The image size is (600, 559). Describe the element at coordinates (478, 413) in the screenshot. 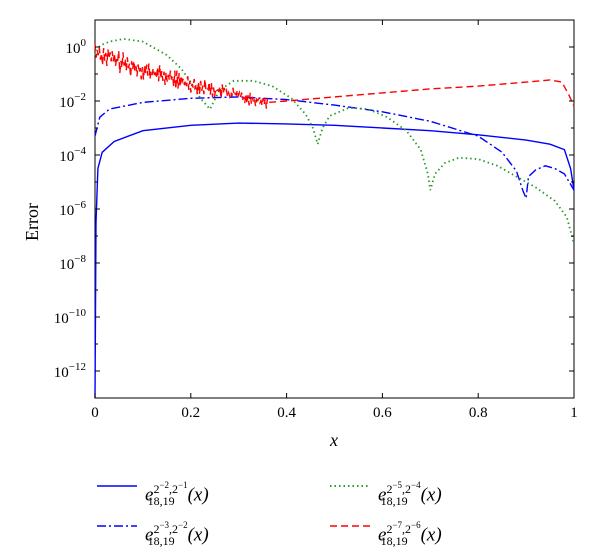

I see `x-tick-label: 0.8` at that location.